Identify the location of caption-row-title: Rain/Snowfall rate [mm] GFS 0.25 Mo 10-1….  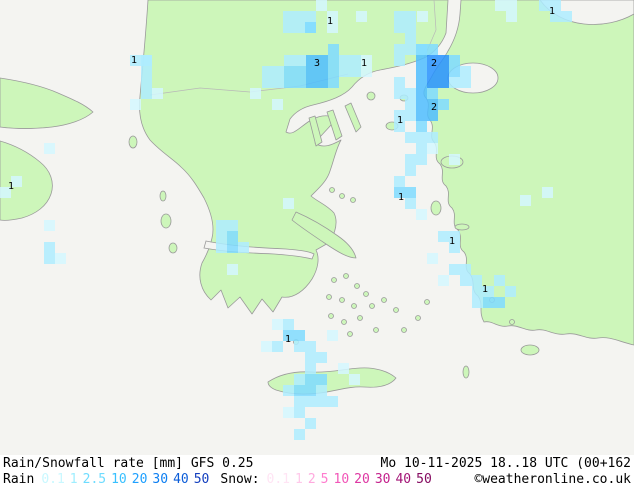
(317, 464).